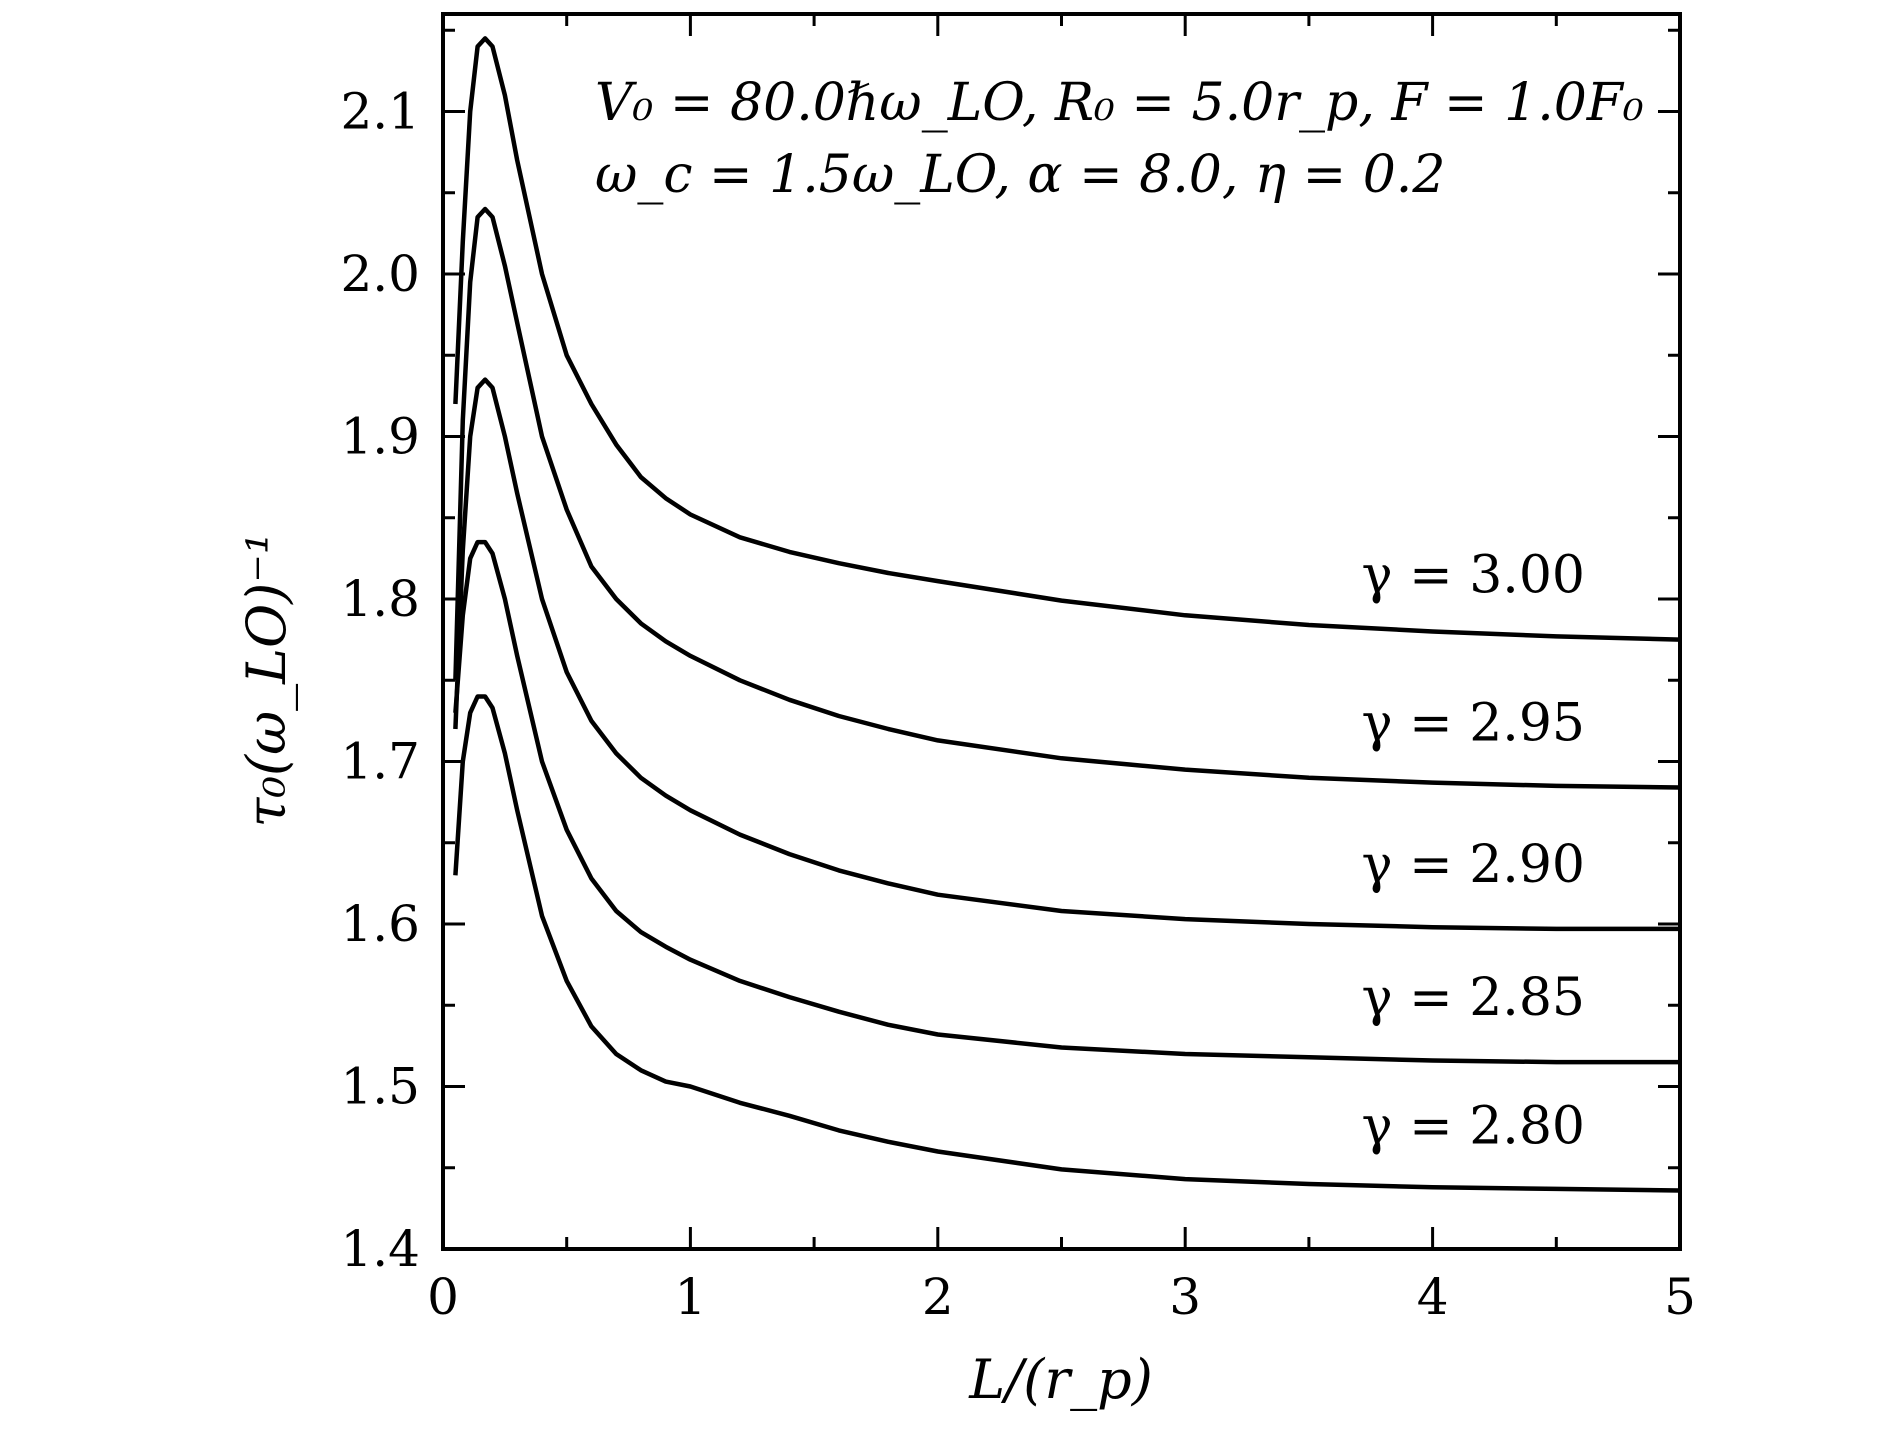 The image size is (1890, 1441). I want to click on series-label: γ = 2.90, so click(1474, 865).